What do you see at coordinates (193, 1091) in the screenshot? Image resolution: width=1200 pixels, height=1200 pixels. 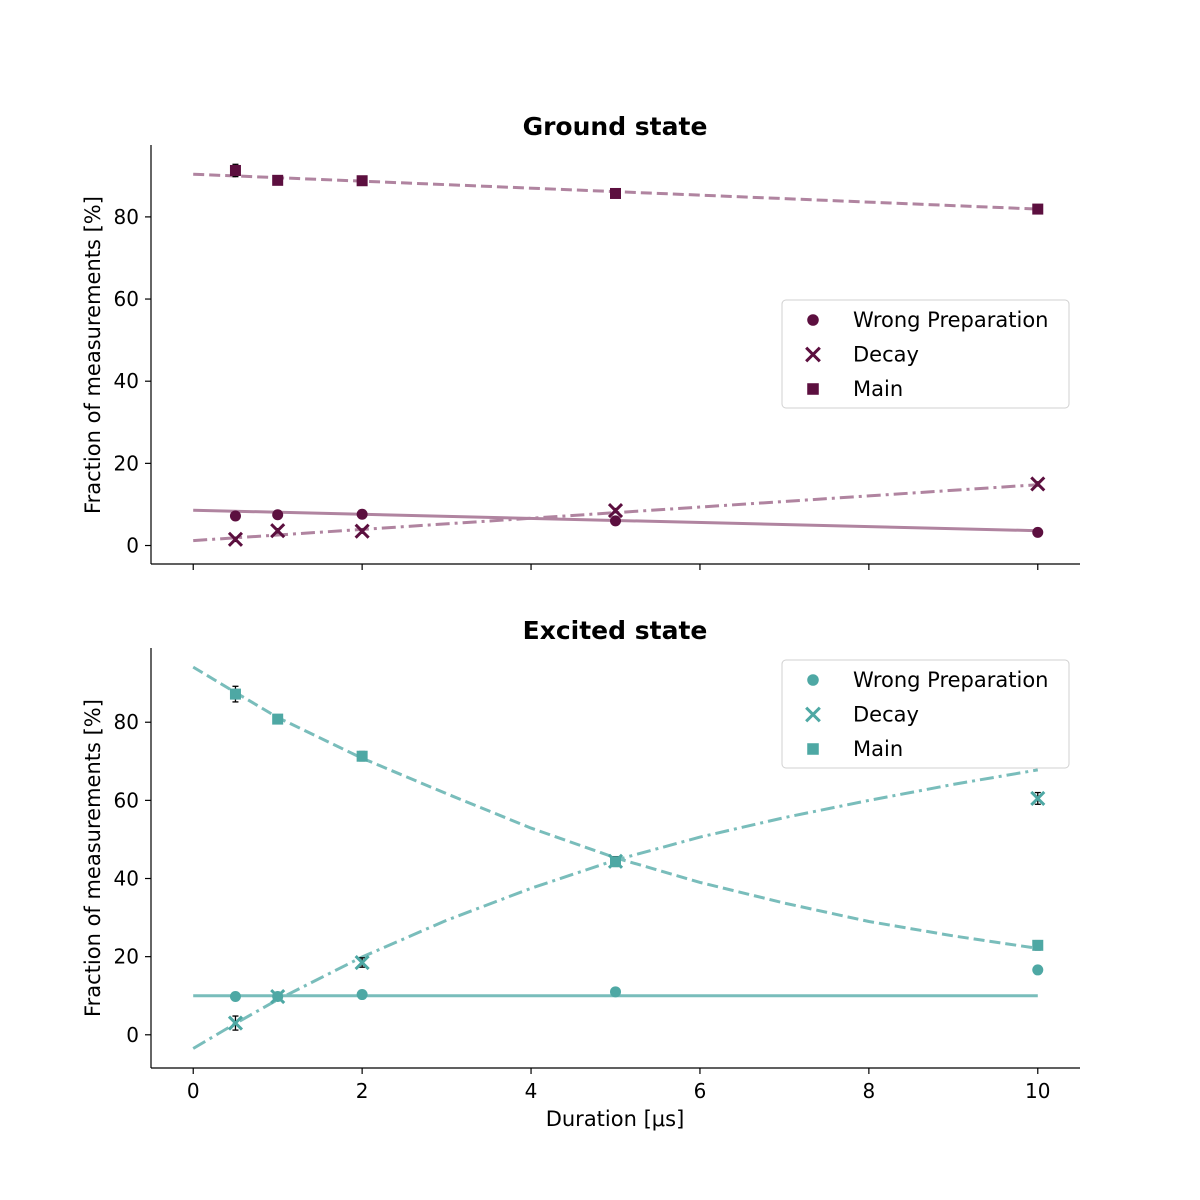 I see `x-tick-label: 0` at bounding box center [193, 1091].